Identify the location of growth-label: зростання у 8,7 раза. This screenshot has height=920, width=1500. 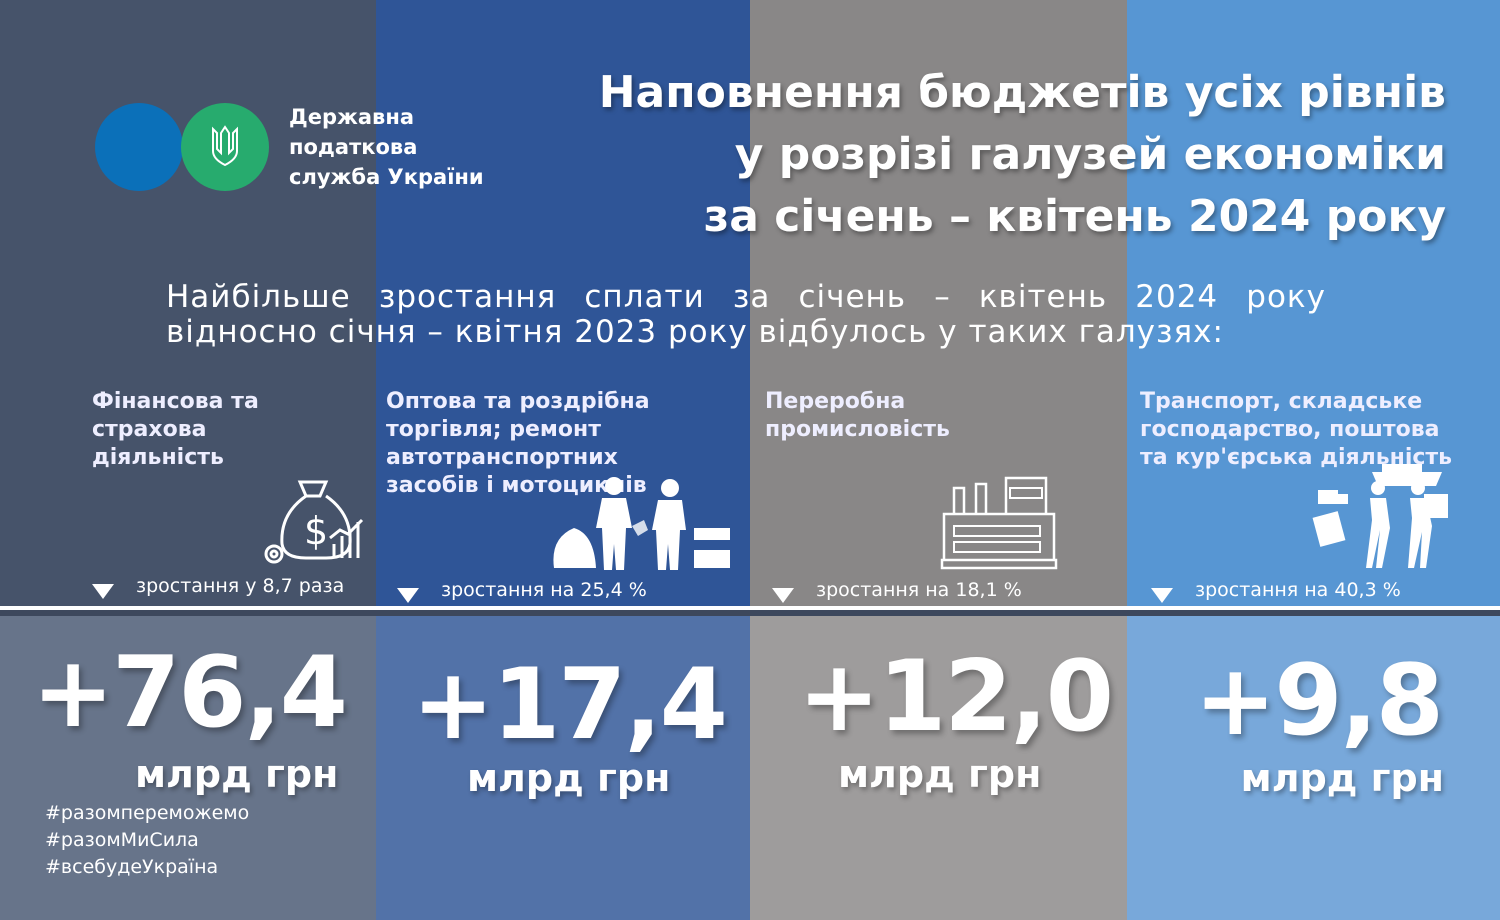
(218, 585).